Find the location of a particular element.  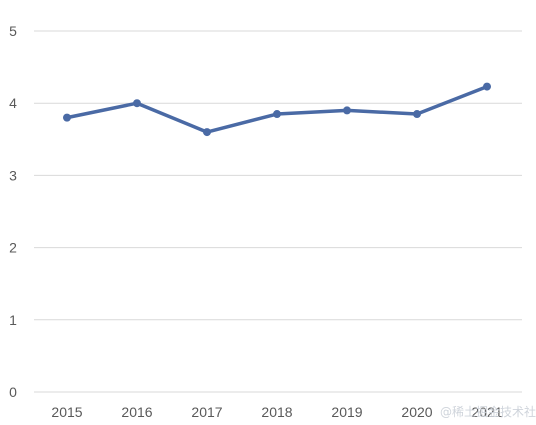

x-axis-tick-labels: 2015 2016 2017 2018 2019 2020 2021 is located at coordinates (276, 412).